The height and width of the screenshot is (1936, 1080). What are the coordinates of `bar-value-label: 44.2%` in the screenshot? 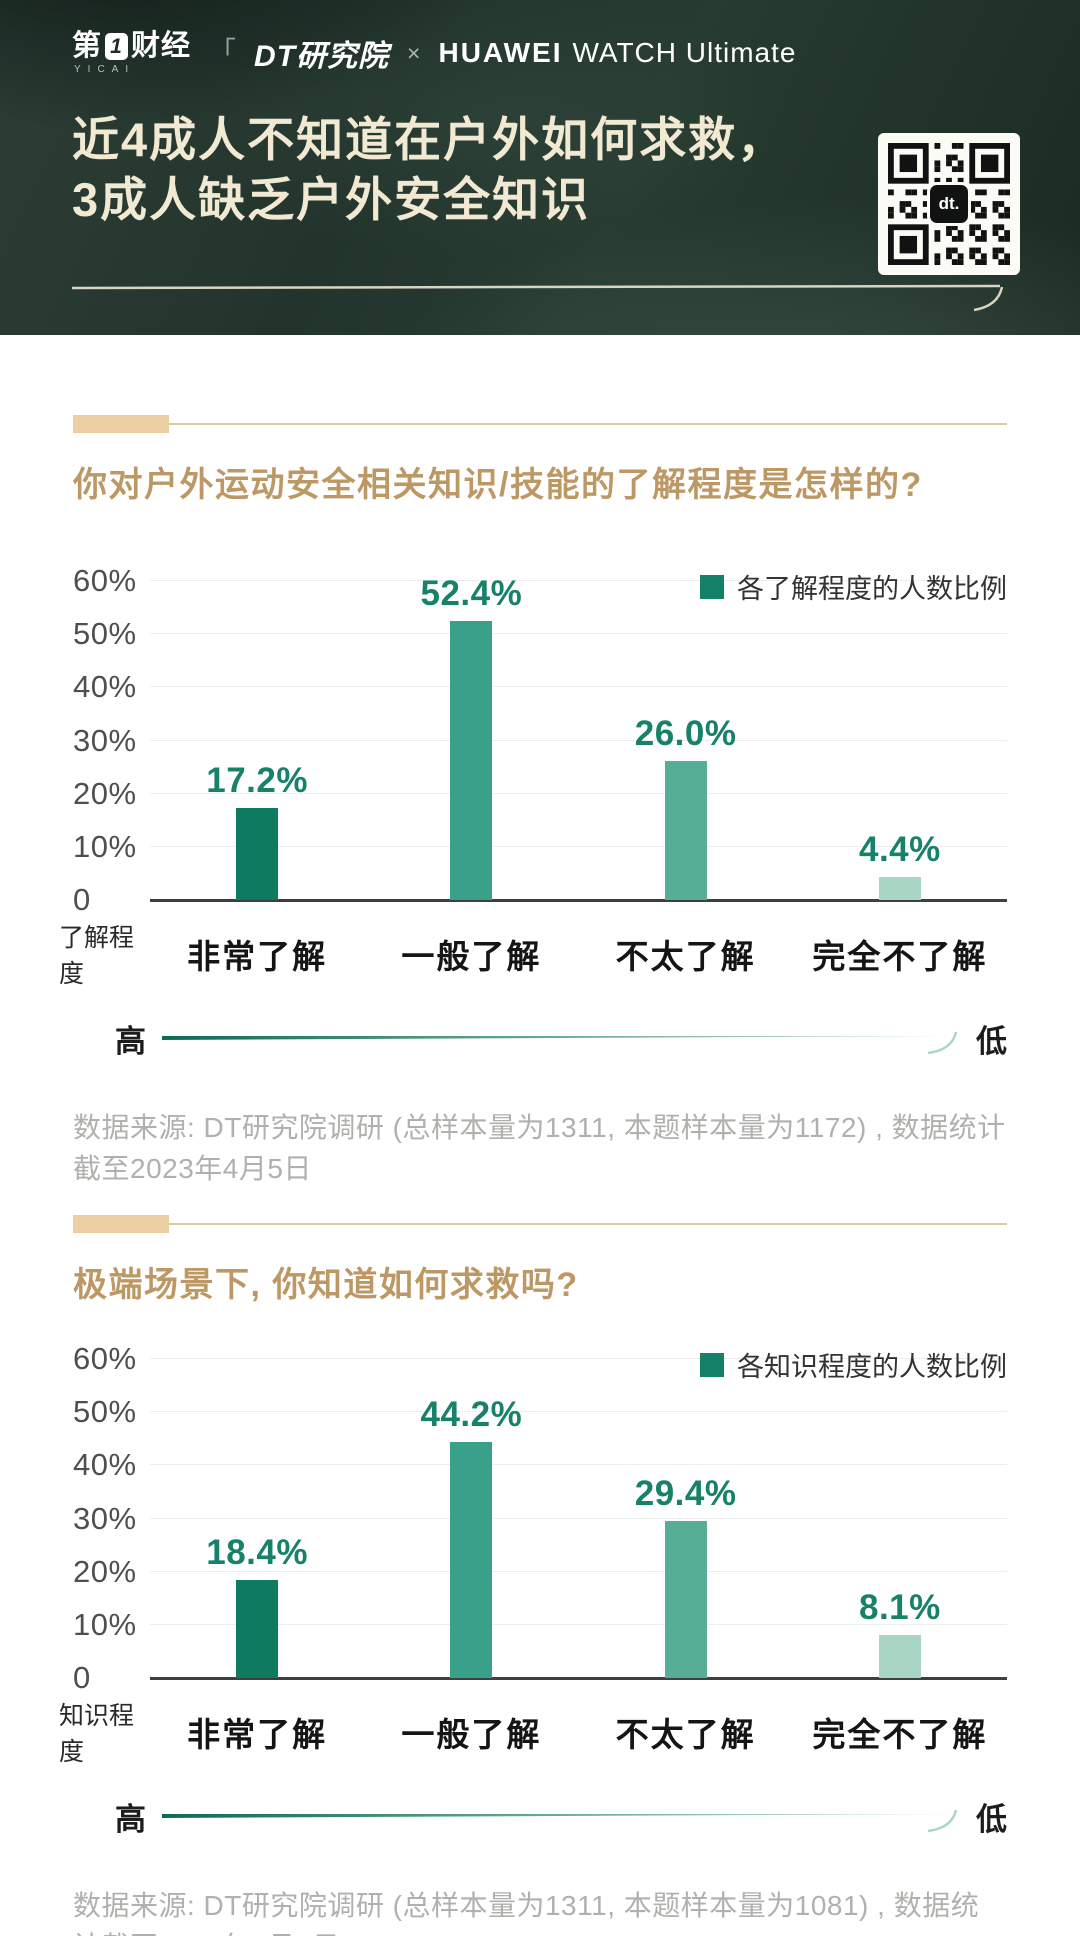 It's located at (471, 1415).